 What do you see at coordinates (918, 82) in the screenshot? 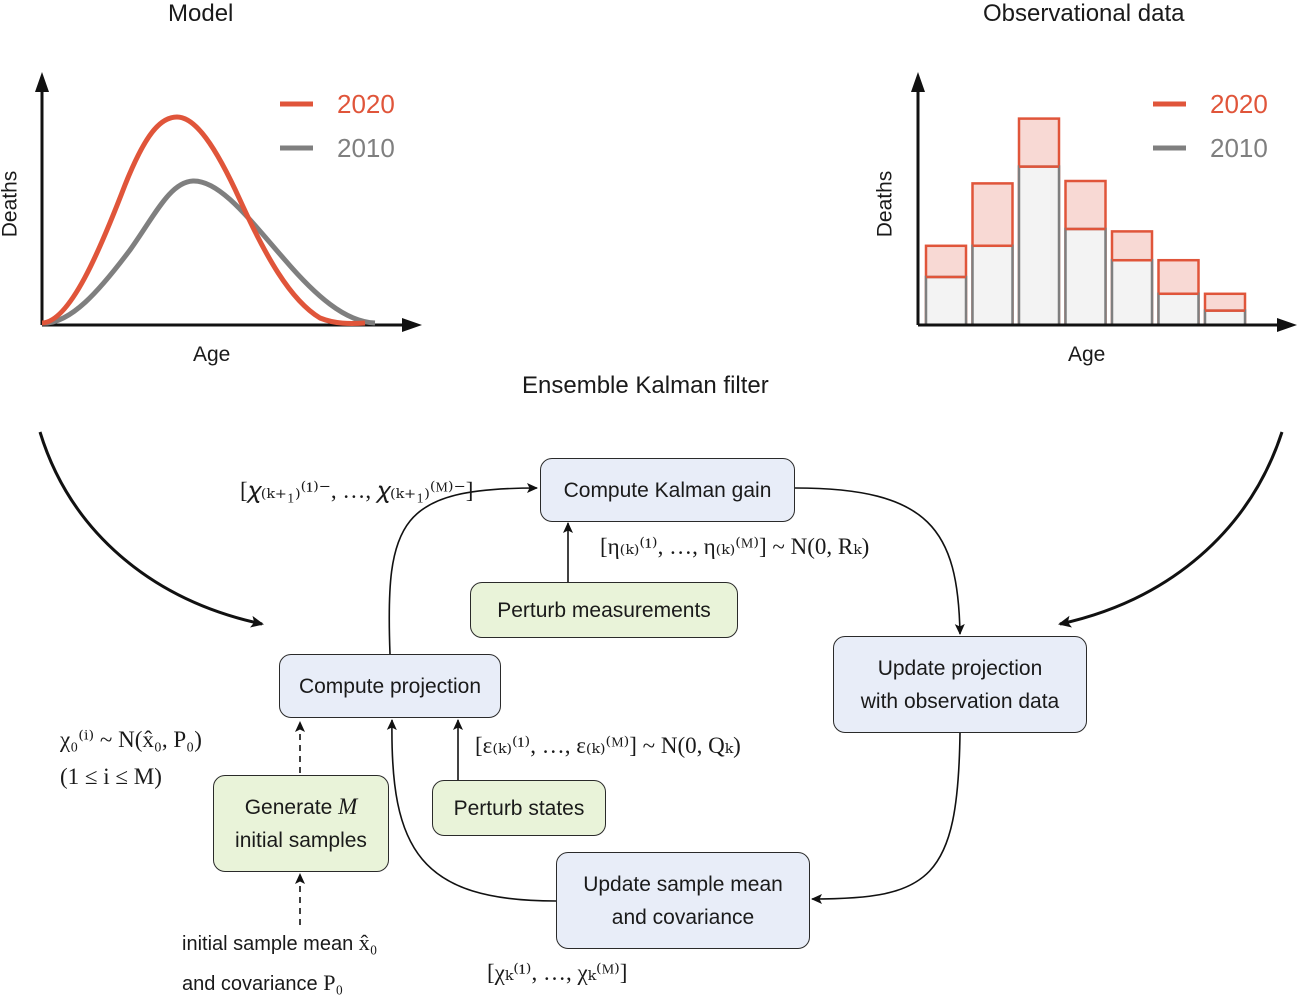
I see `obs-y-axis-arrow-icon` at bounding box center [918, 82].